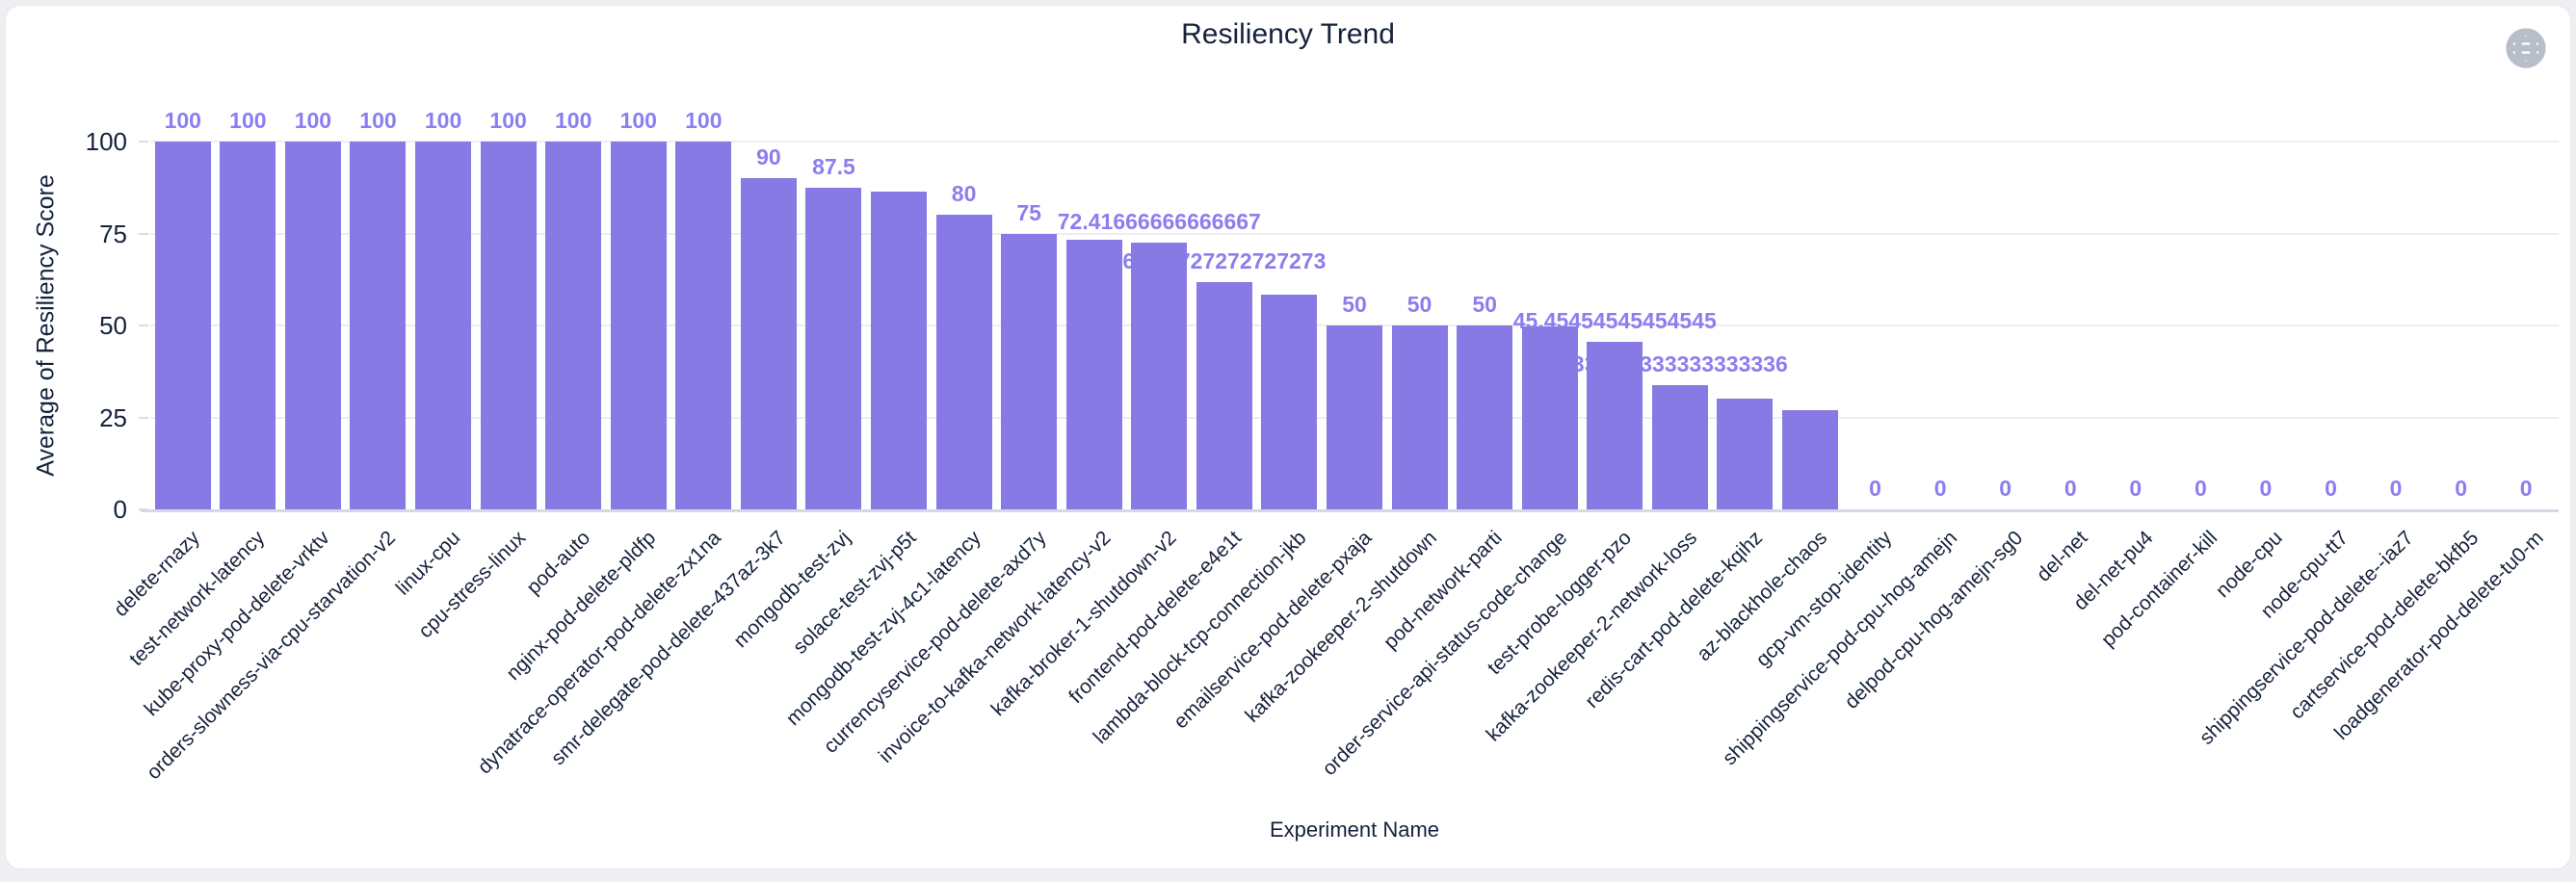 Image resolution: width=2576 pixels, height=882 pixels. Describe the element at coordinates (1443, 590) in the screenshot. I see `x-tick-label: pod-network-parti` at that location.